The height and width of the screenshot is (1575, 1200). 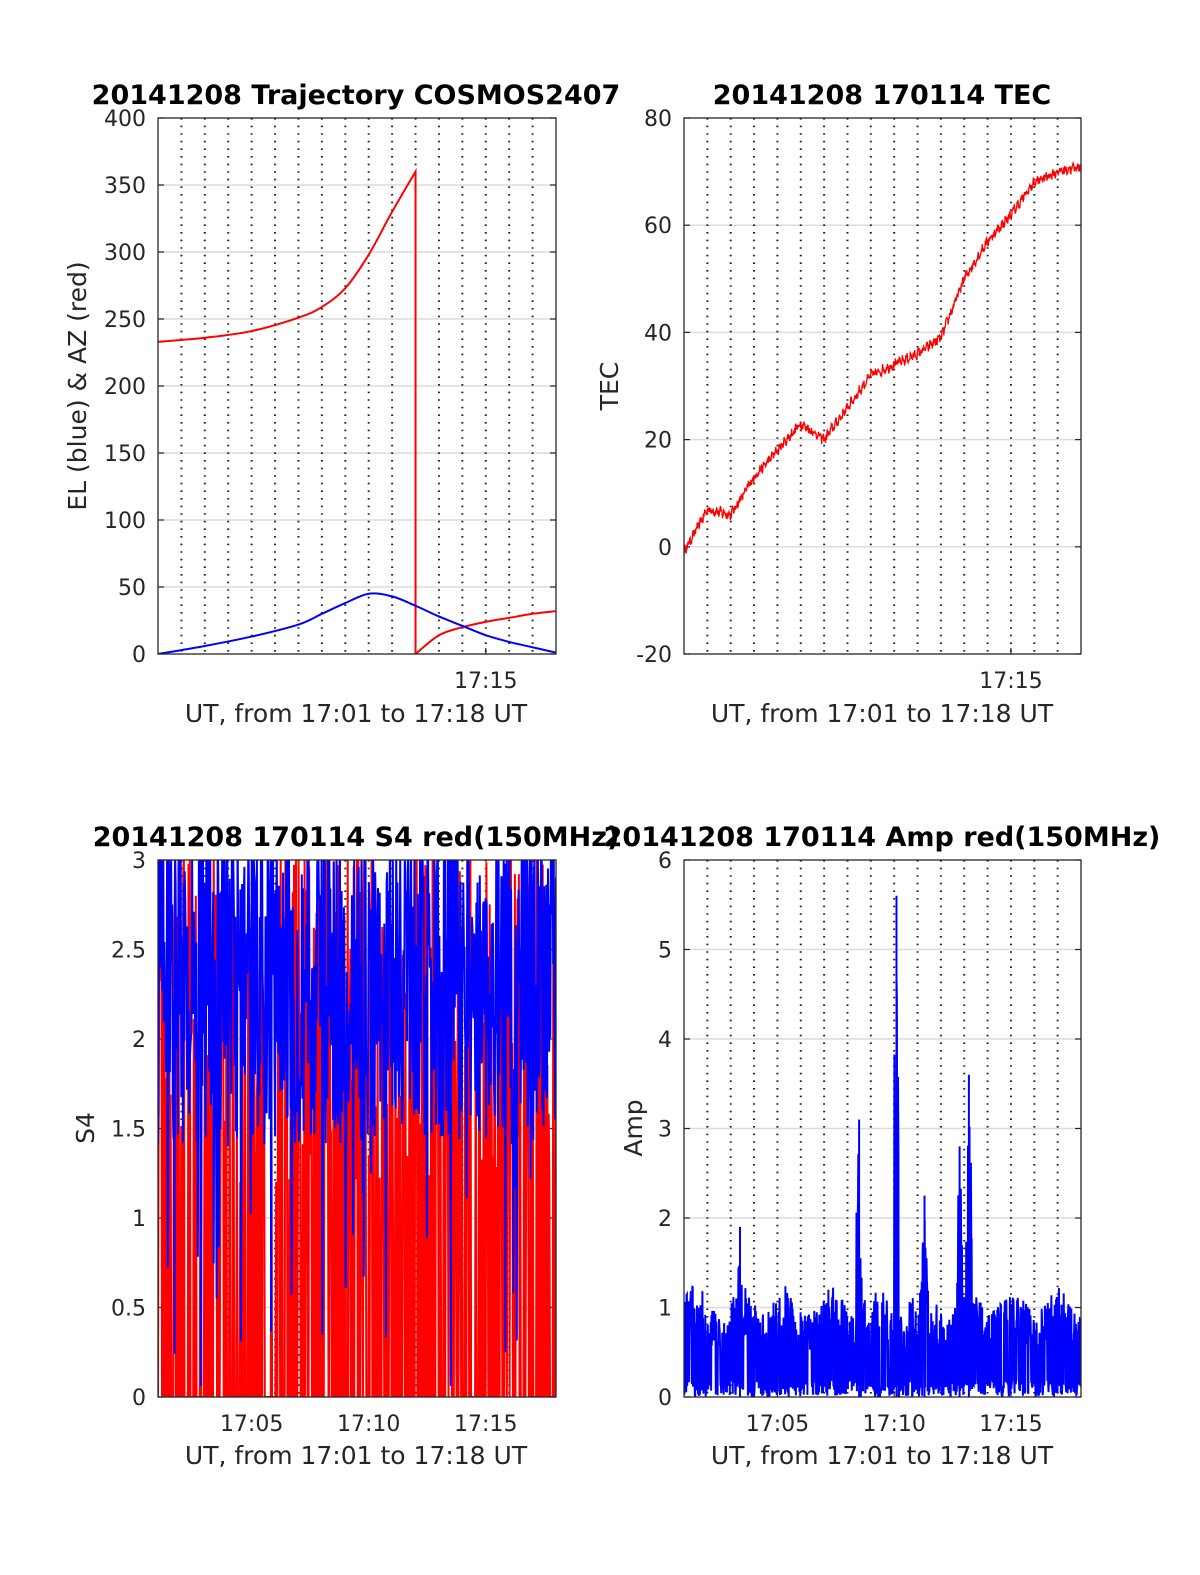 What do you see at coordinates (139, 1040) in the screenshot?
I see `s4-ytick-label: 2` at bounding box center [139, 1040].